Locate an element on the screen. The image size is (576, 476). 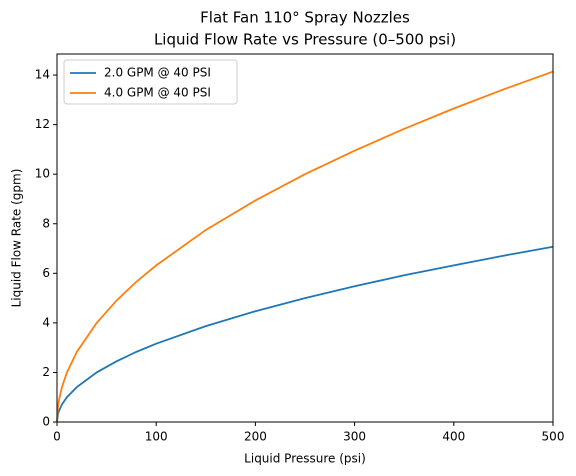
x-tick-label: 100 is located at coordinates (156, 437).